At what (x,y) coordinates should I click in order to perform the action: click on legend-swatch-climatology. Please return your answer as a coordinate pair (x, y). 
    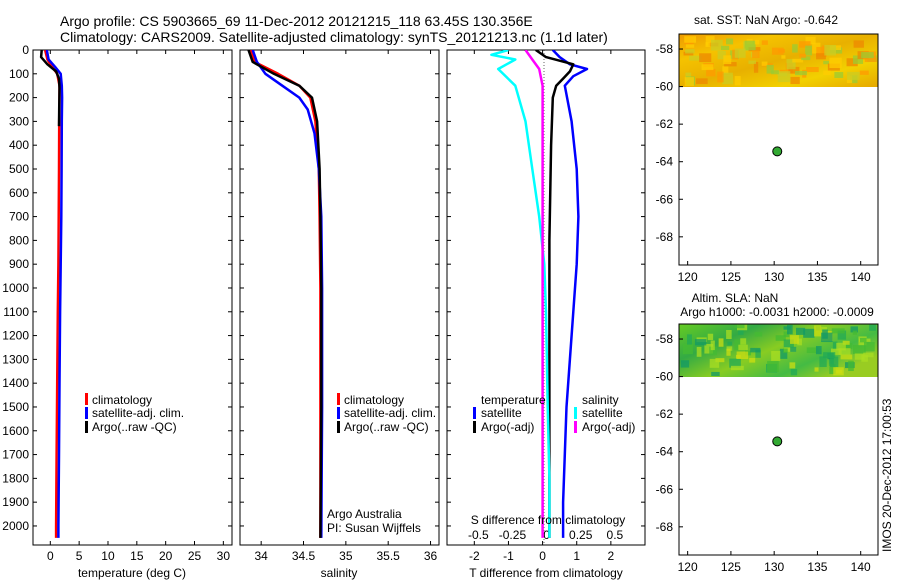
    Looking at the image, I should click on (338, 399).